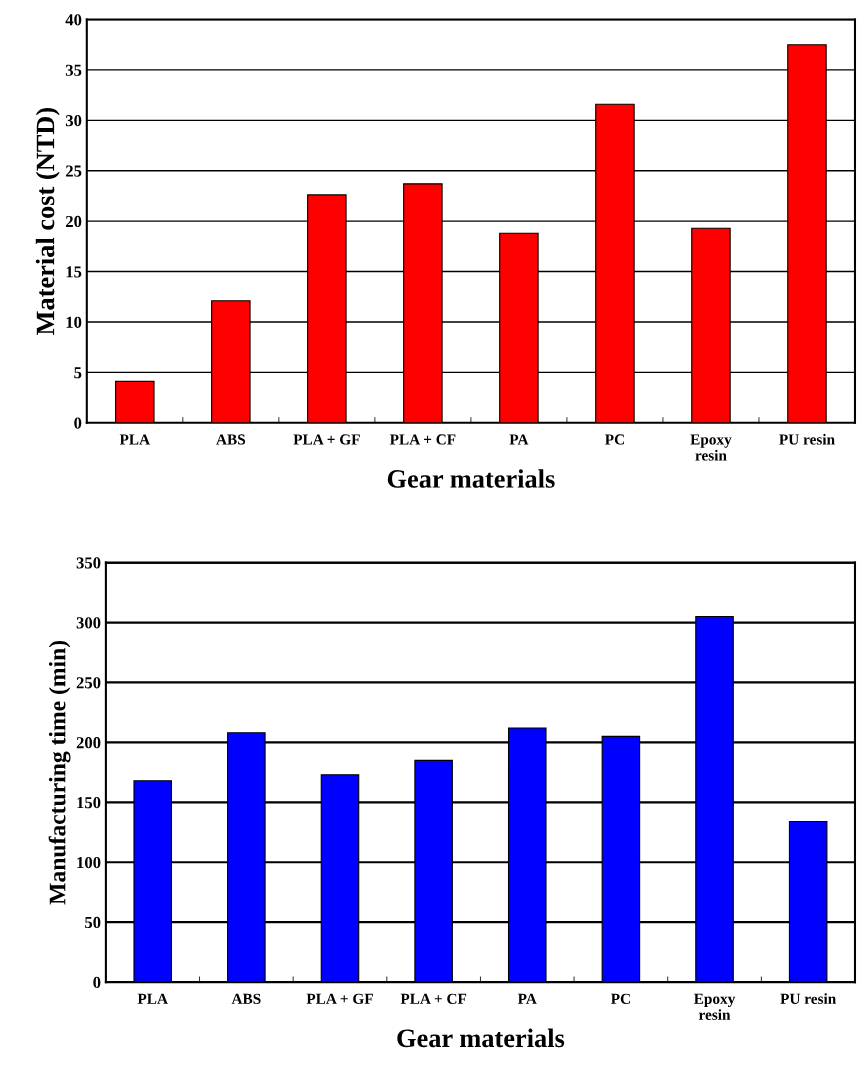 The width and height of the screenshot is (868, 1084). Describe the element at coordinates (89, 862) in the screenshot. I see `y-tick-label: 100` at that location.